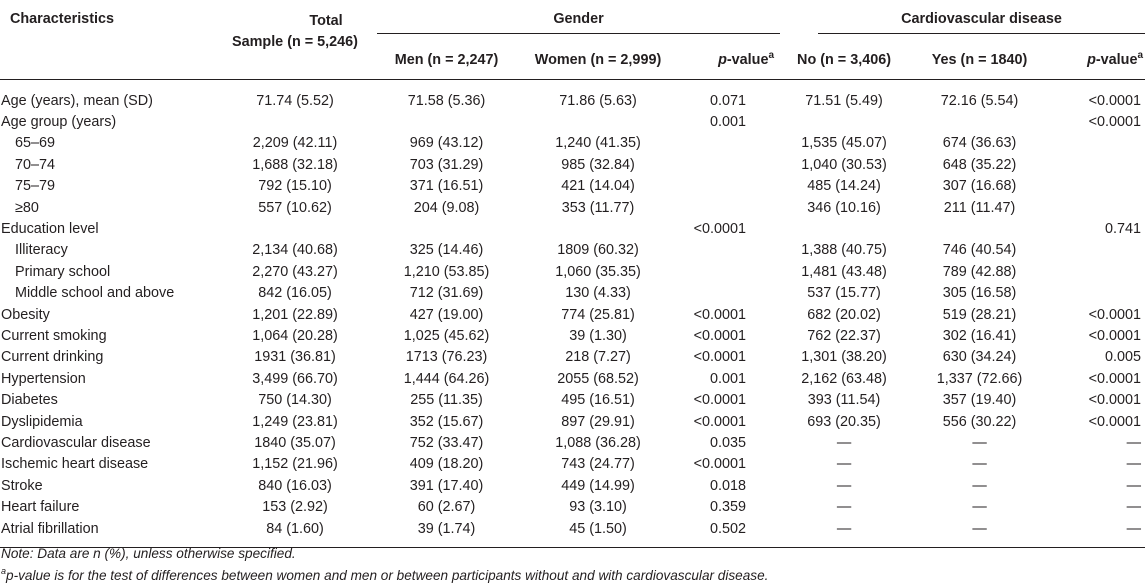 The image size is (1145, 587). What do you see at coordinates (844, 421) in the screenshot?
I see `cell-no: 693 (20.35)` at bounding box center [844, 421].